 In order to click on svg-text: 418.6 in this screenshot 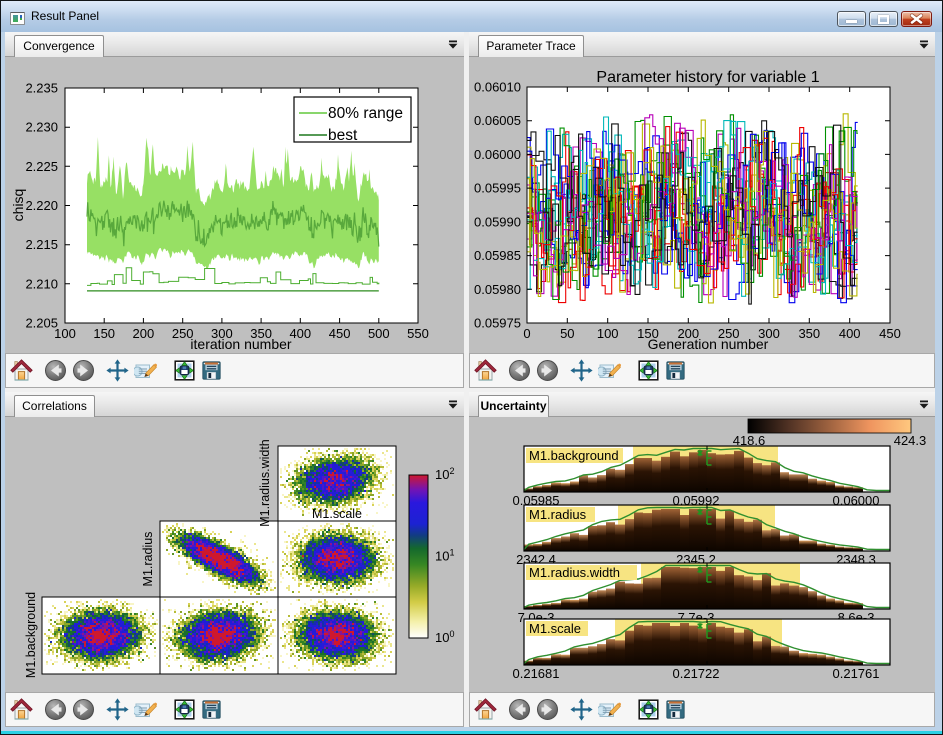, I will do `click(749, 440)`.